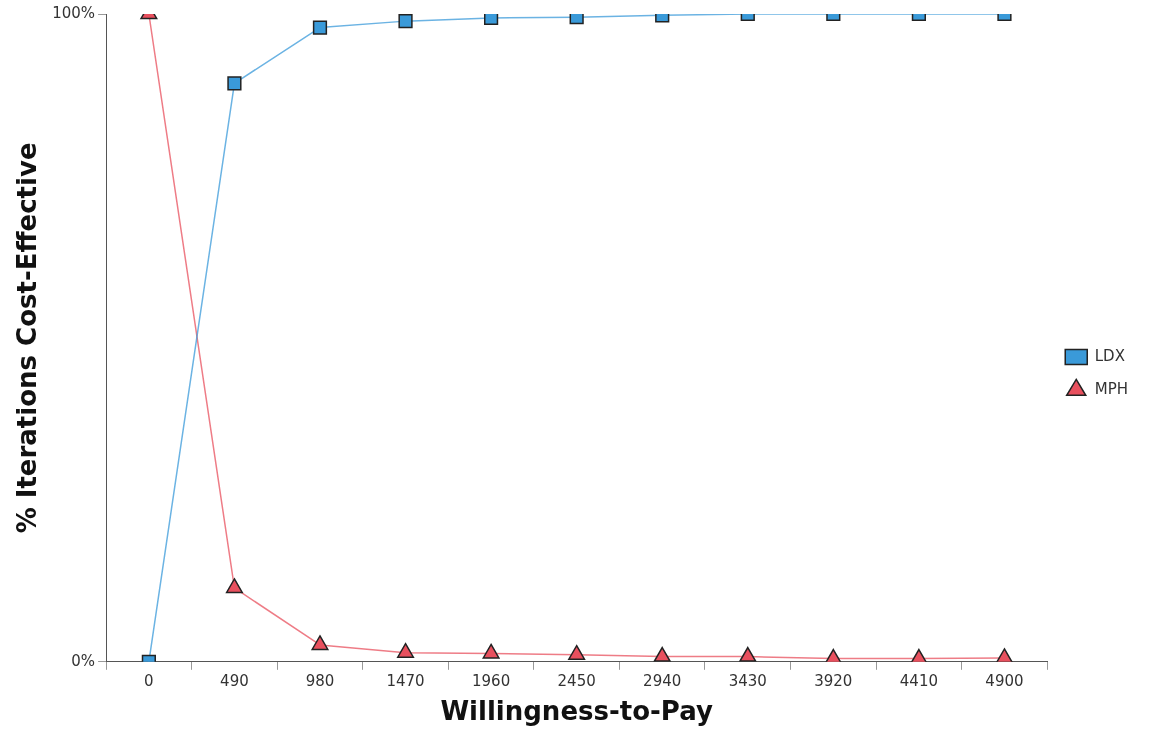 The height and width of the screenshot is (743, 1158). Describe the element at coordinates (234, 680) in the screenshot. I see `x-tick-label: 490` at that location.